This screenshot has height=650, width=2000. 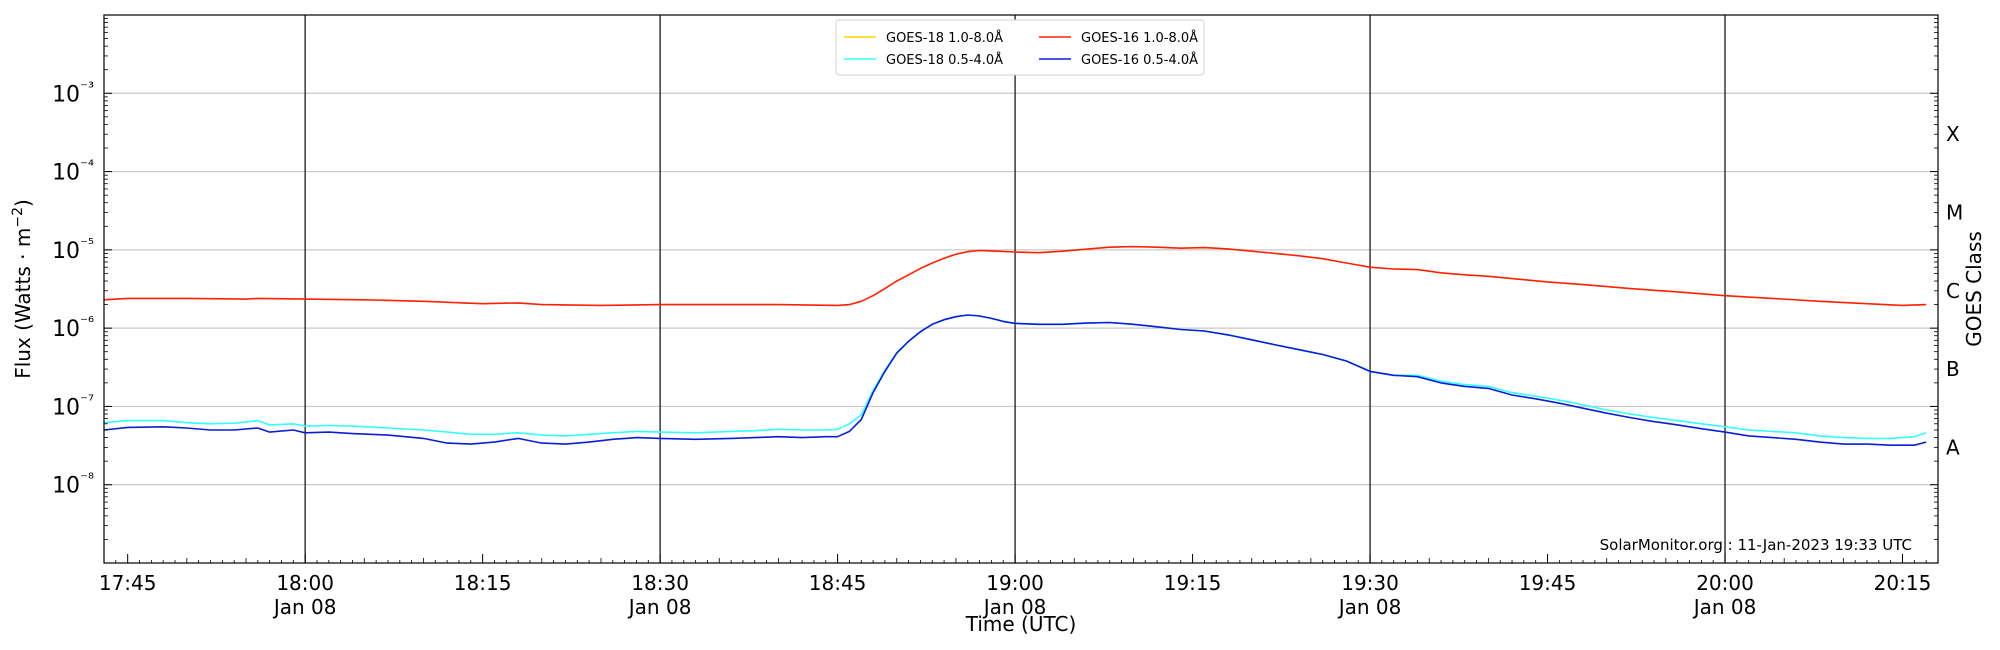 What do you see at coordinates (1756, 545) in the screenshot?
I see `credit-text: SolarMonitor.org : 11-Jan-2023 19:33 UTC` at bounding box center [1756, 545].